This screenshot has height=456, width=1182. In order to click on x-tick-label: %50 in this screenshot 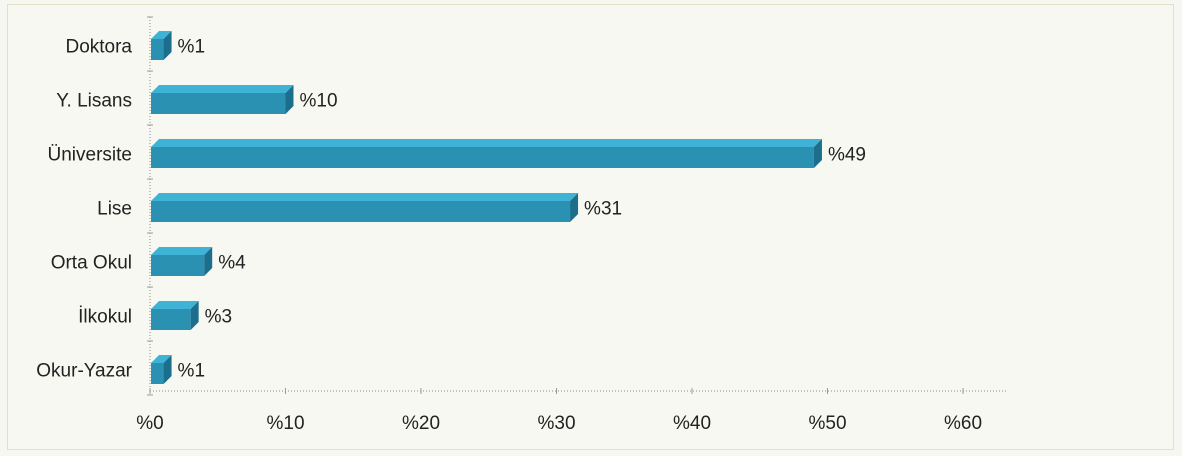, I will do `click(827, 423)`.